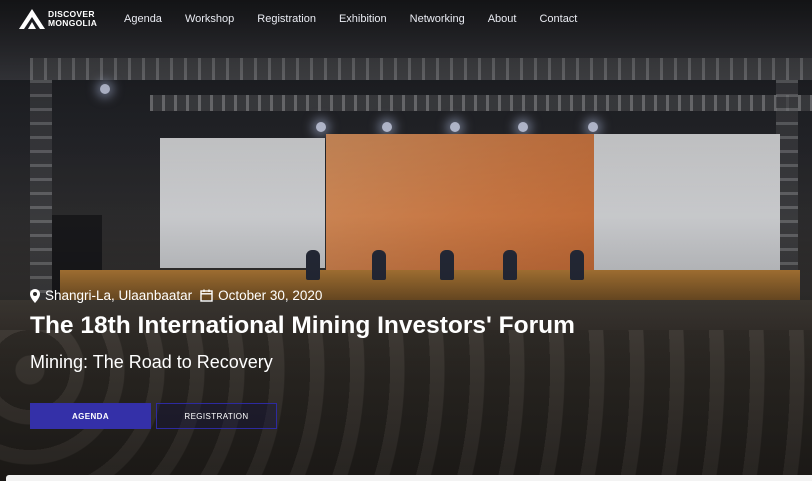  What do you see at coordinates (502, 19) in the screenshot?
I see `nav-item-about: About` at bounding box center [502, 19].